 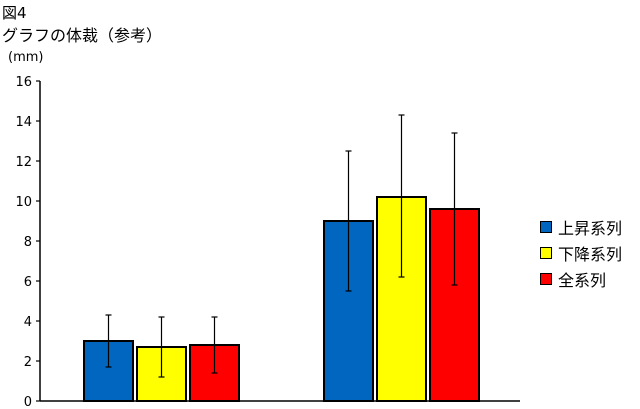 What do you see at coordinates (546, 279) in the screenshot?
I see `legend-swatch-all` at bounding box center [546, 279].